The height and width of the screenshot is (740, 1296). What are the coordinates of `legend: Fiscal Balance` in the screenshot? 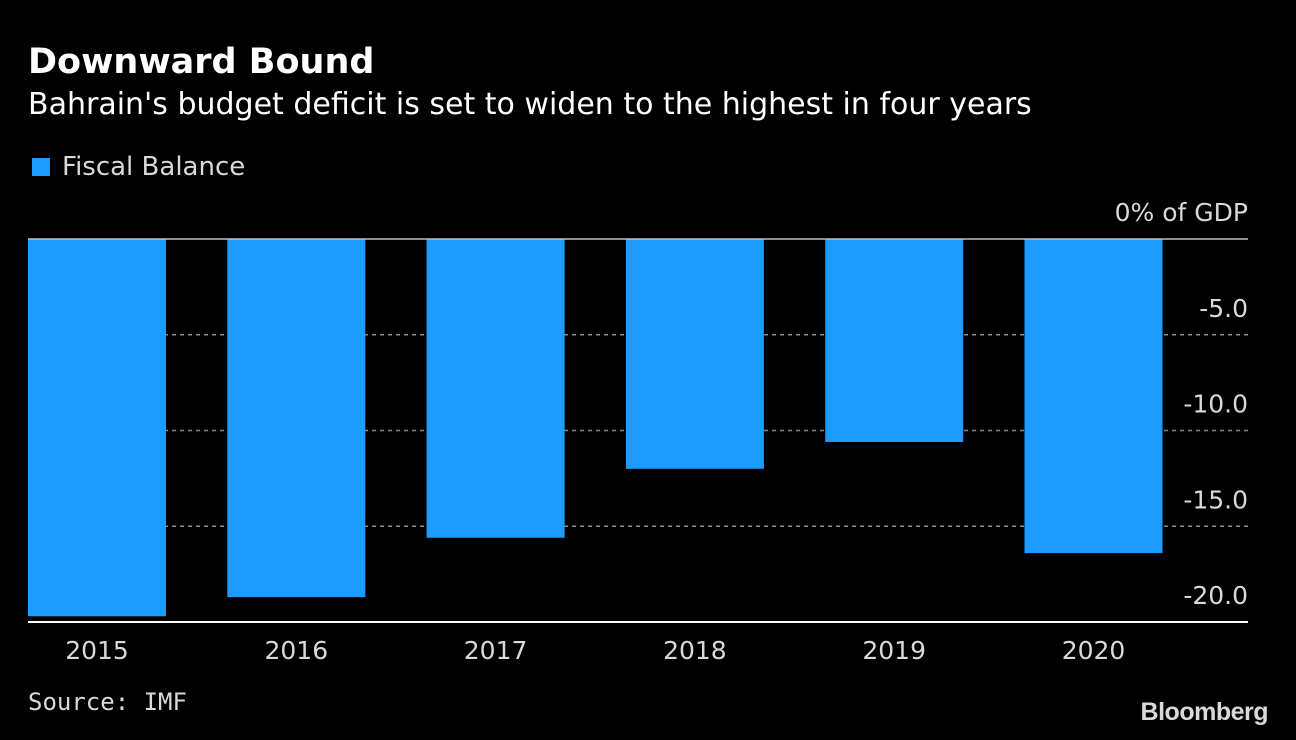 It's located at (138, 167).